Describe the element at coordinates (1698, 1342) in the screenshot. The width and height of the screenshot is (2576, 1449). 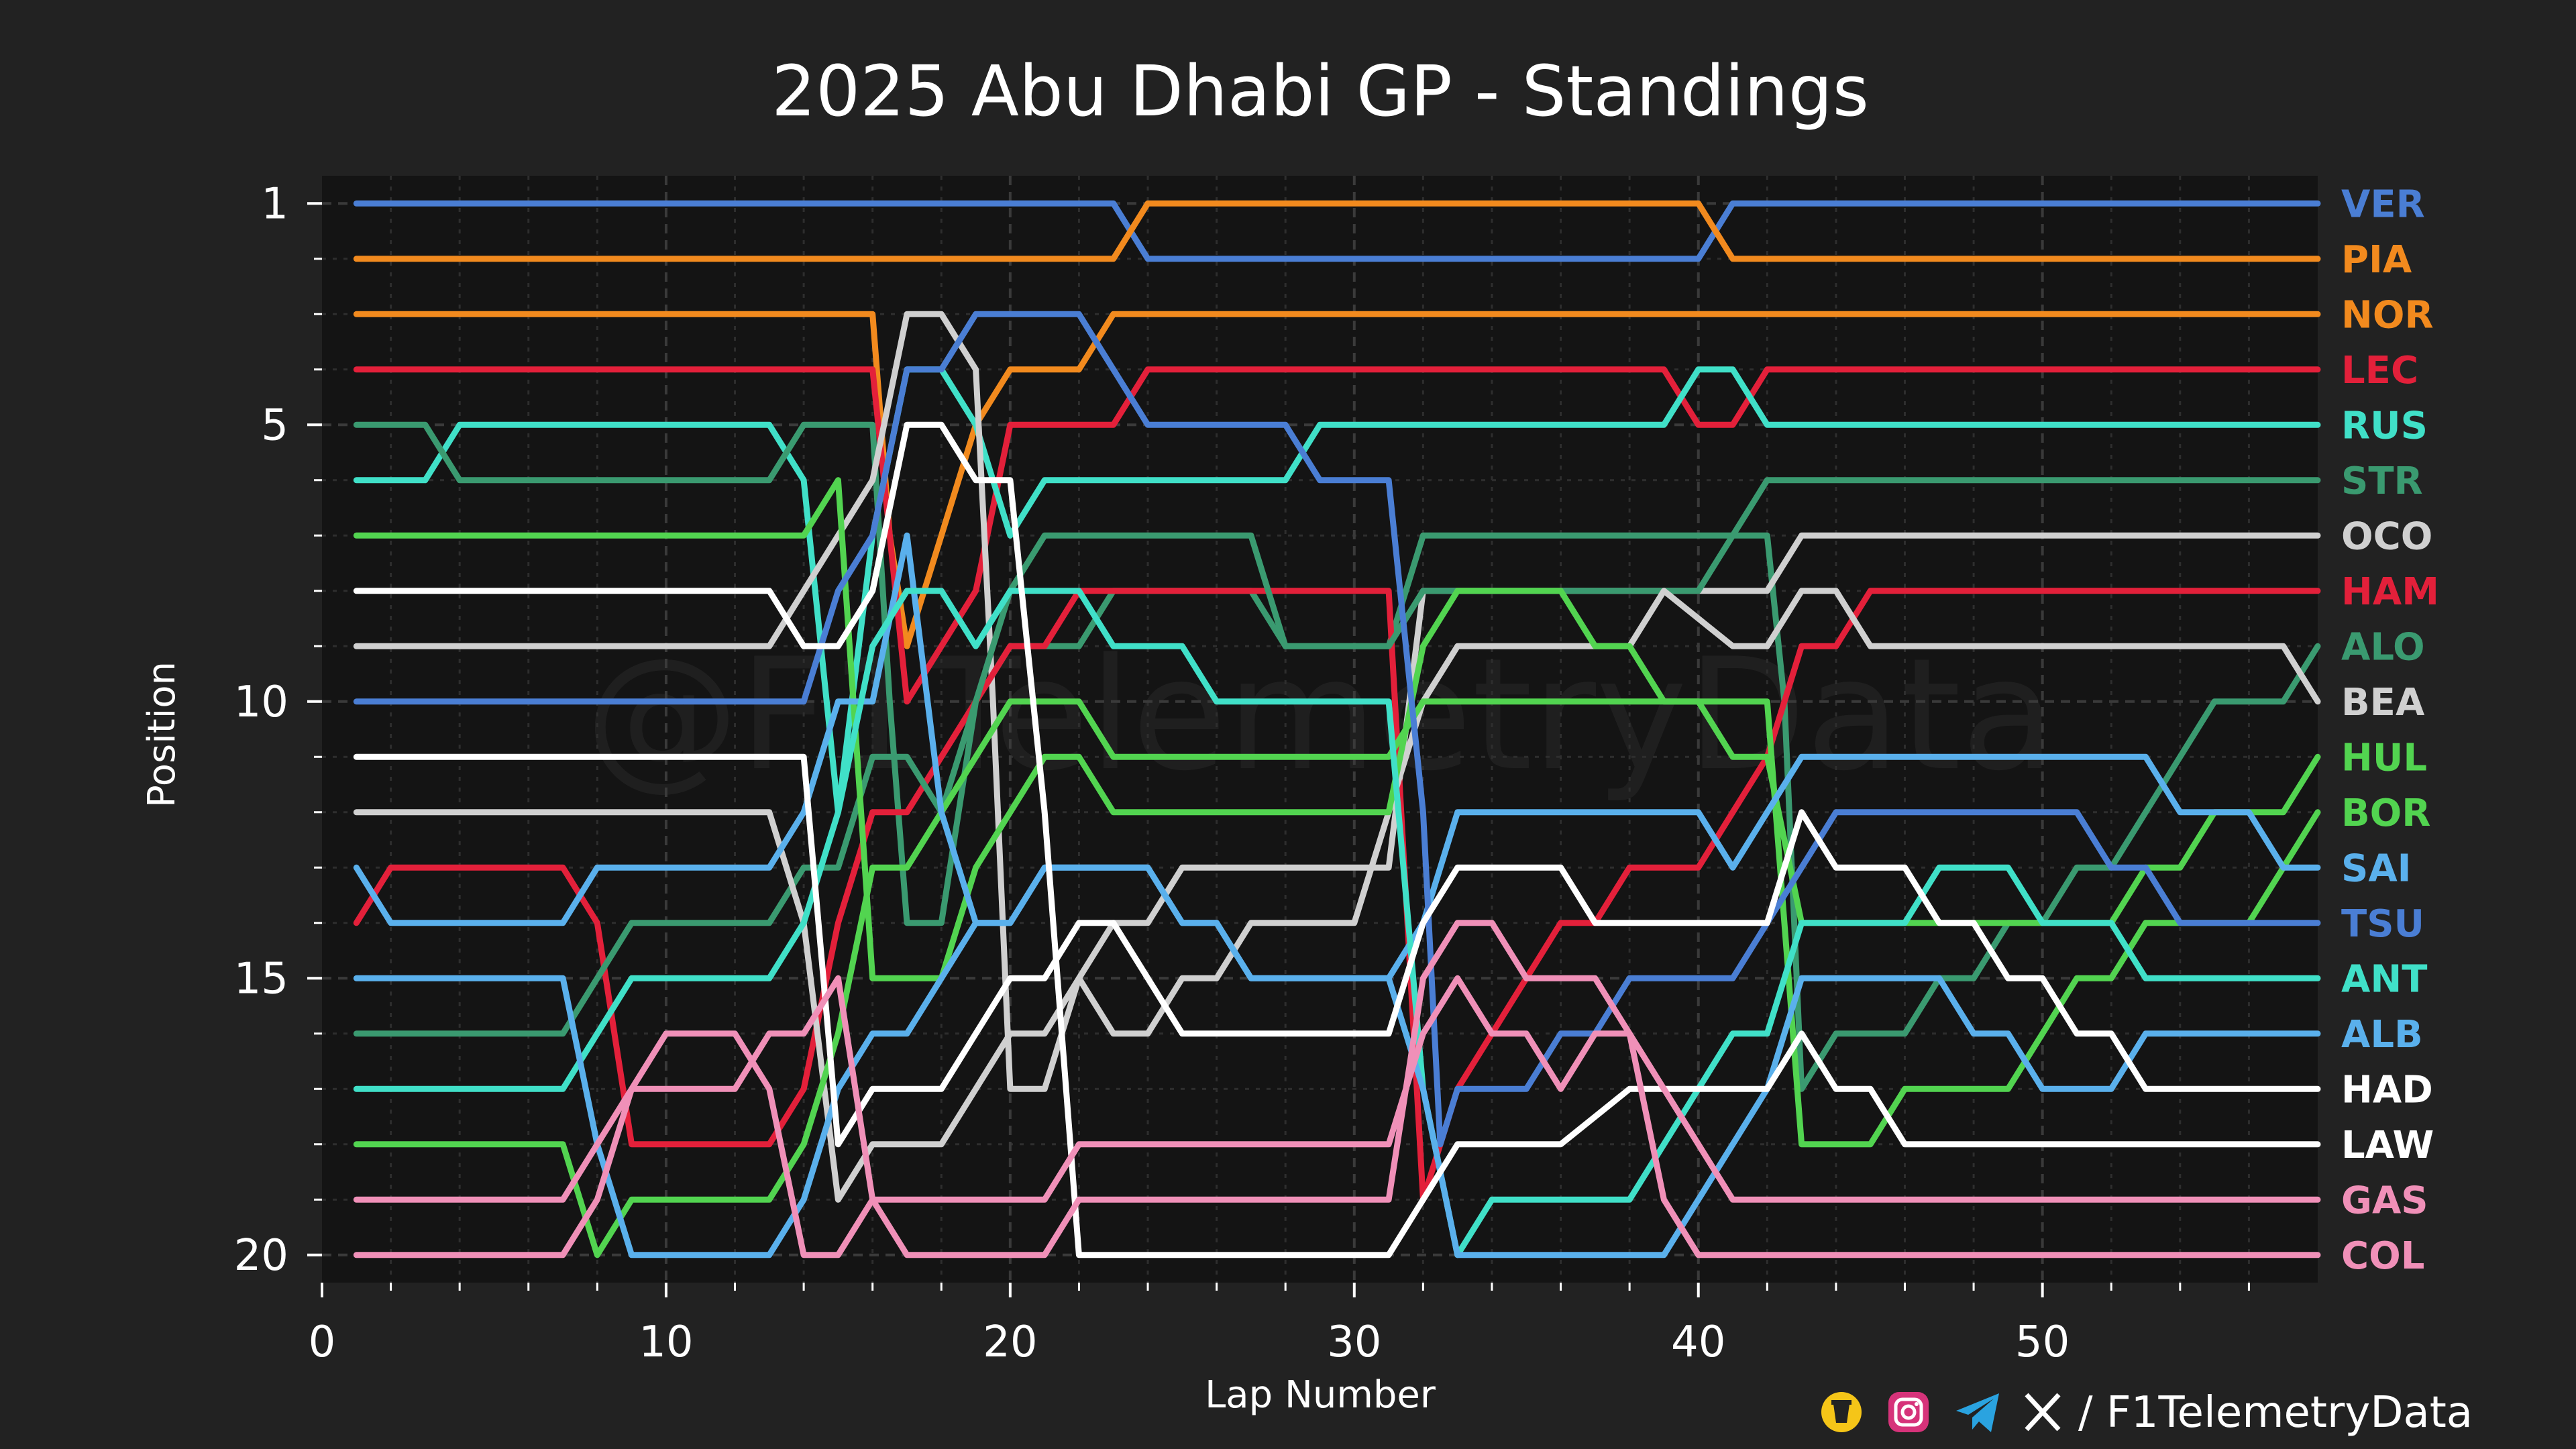
I see `x-tick-label: 40` at that location.